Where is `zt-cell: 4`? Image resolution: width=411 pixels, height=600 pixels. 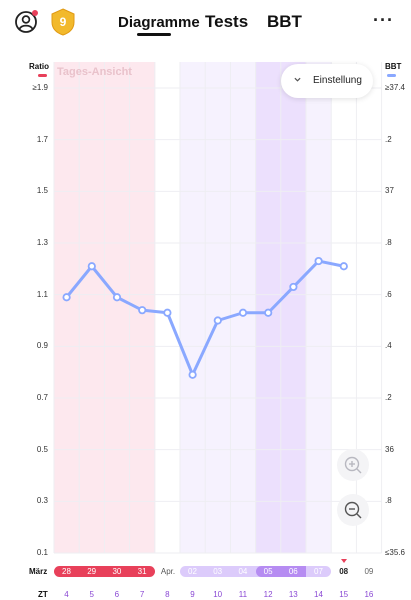
zt-cell: 4 is located at coordinates (66, 594).